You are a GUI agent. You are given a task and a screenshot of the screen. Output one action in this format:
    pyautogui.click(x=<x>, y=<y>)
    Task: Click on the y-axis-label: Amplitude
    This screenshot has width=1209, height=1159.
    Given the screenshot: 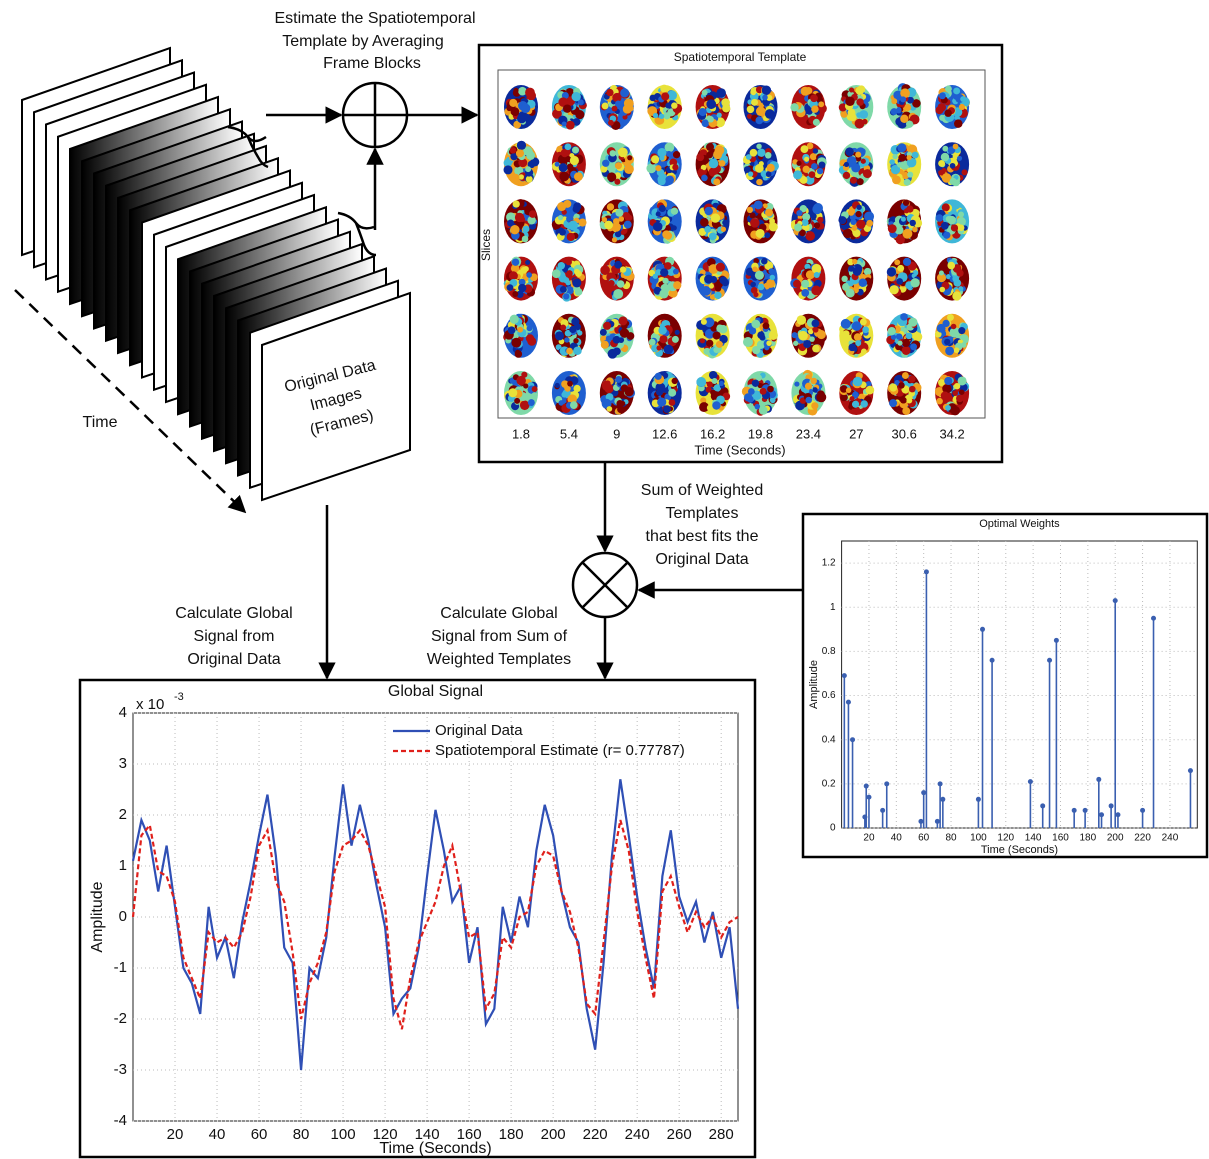 What is the action you would take?
    pyautogui.click(x=97, y=916)
    